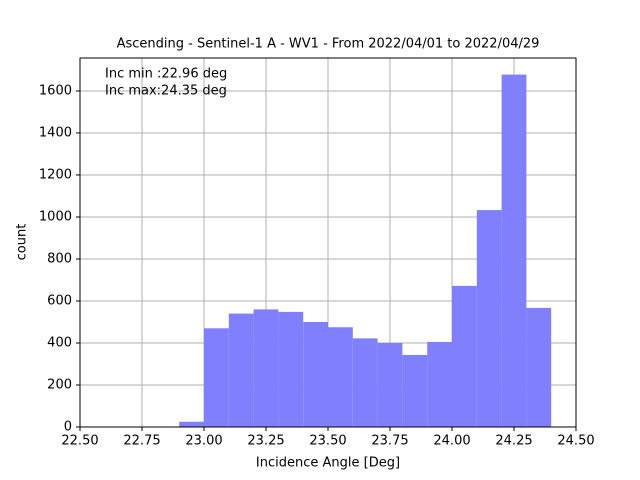 This screenshot has width=640, height=480. I want to click on x-tick-label: 24.00, so click(451, 441).